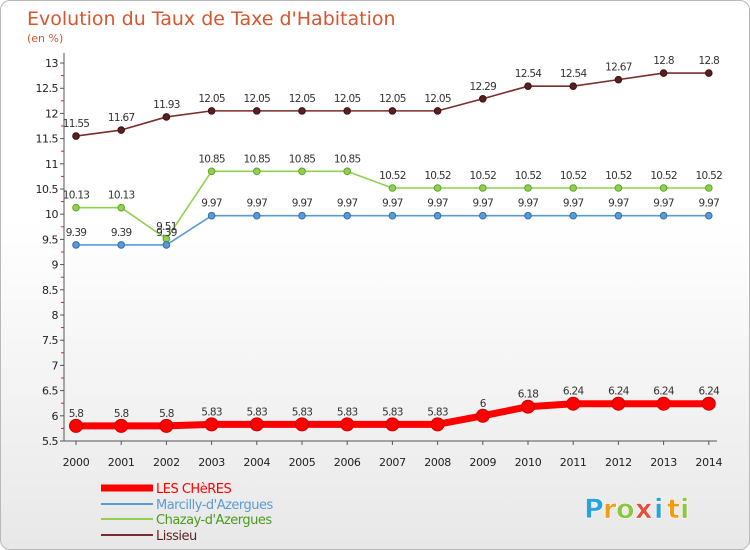 This screenshot has width=750, height=550. Describe the element at coordinates (121, 118) in the screenshot. I see `data-label-3: 11.67` at that location.